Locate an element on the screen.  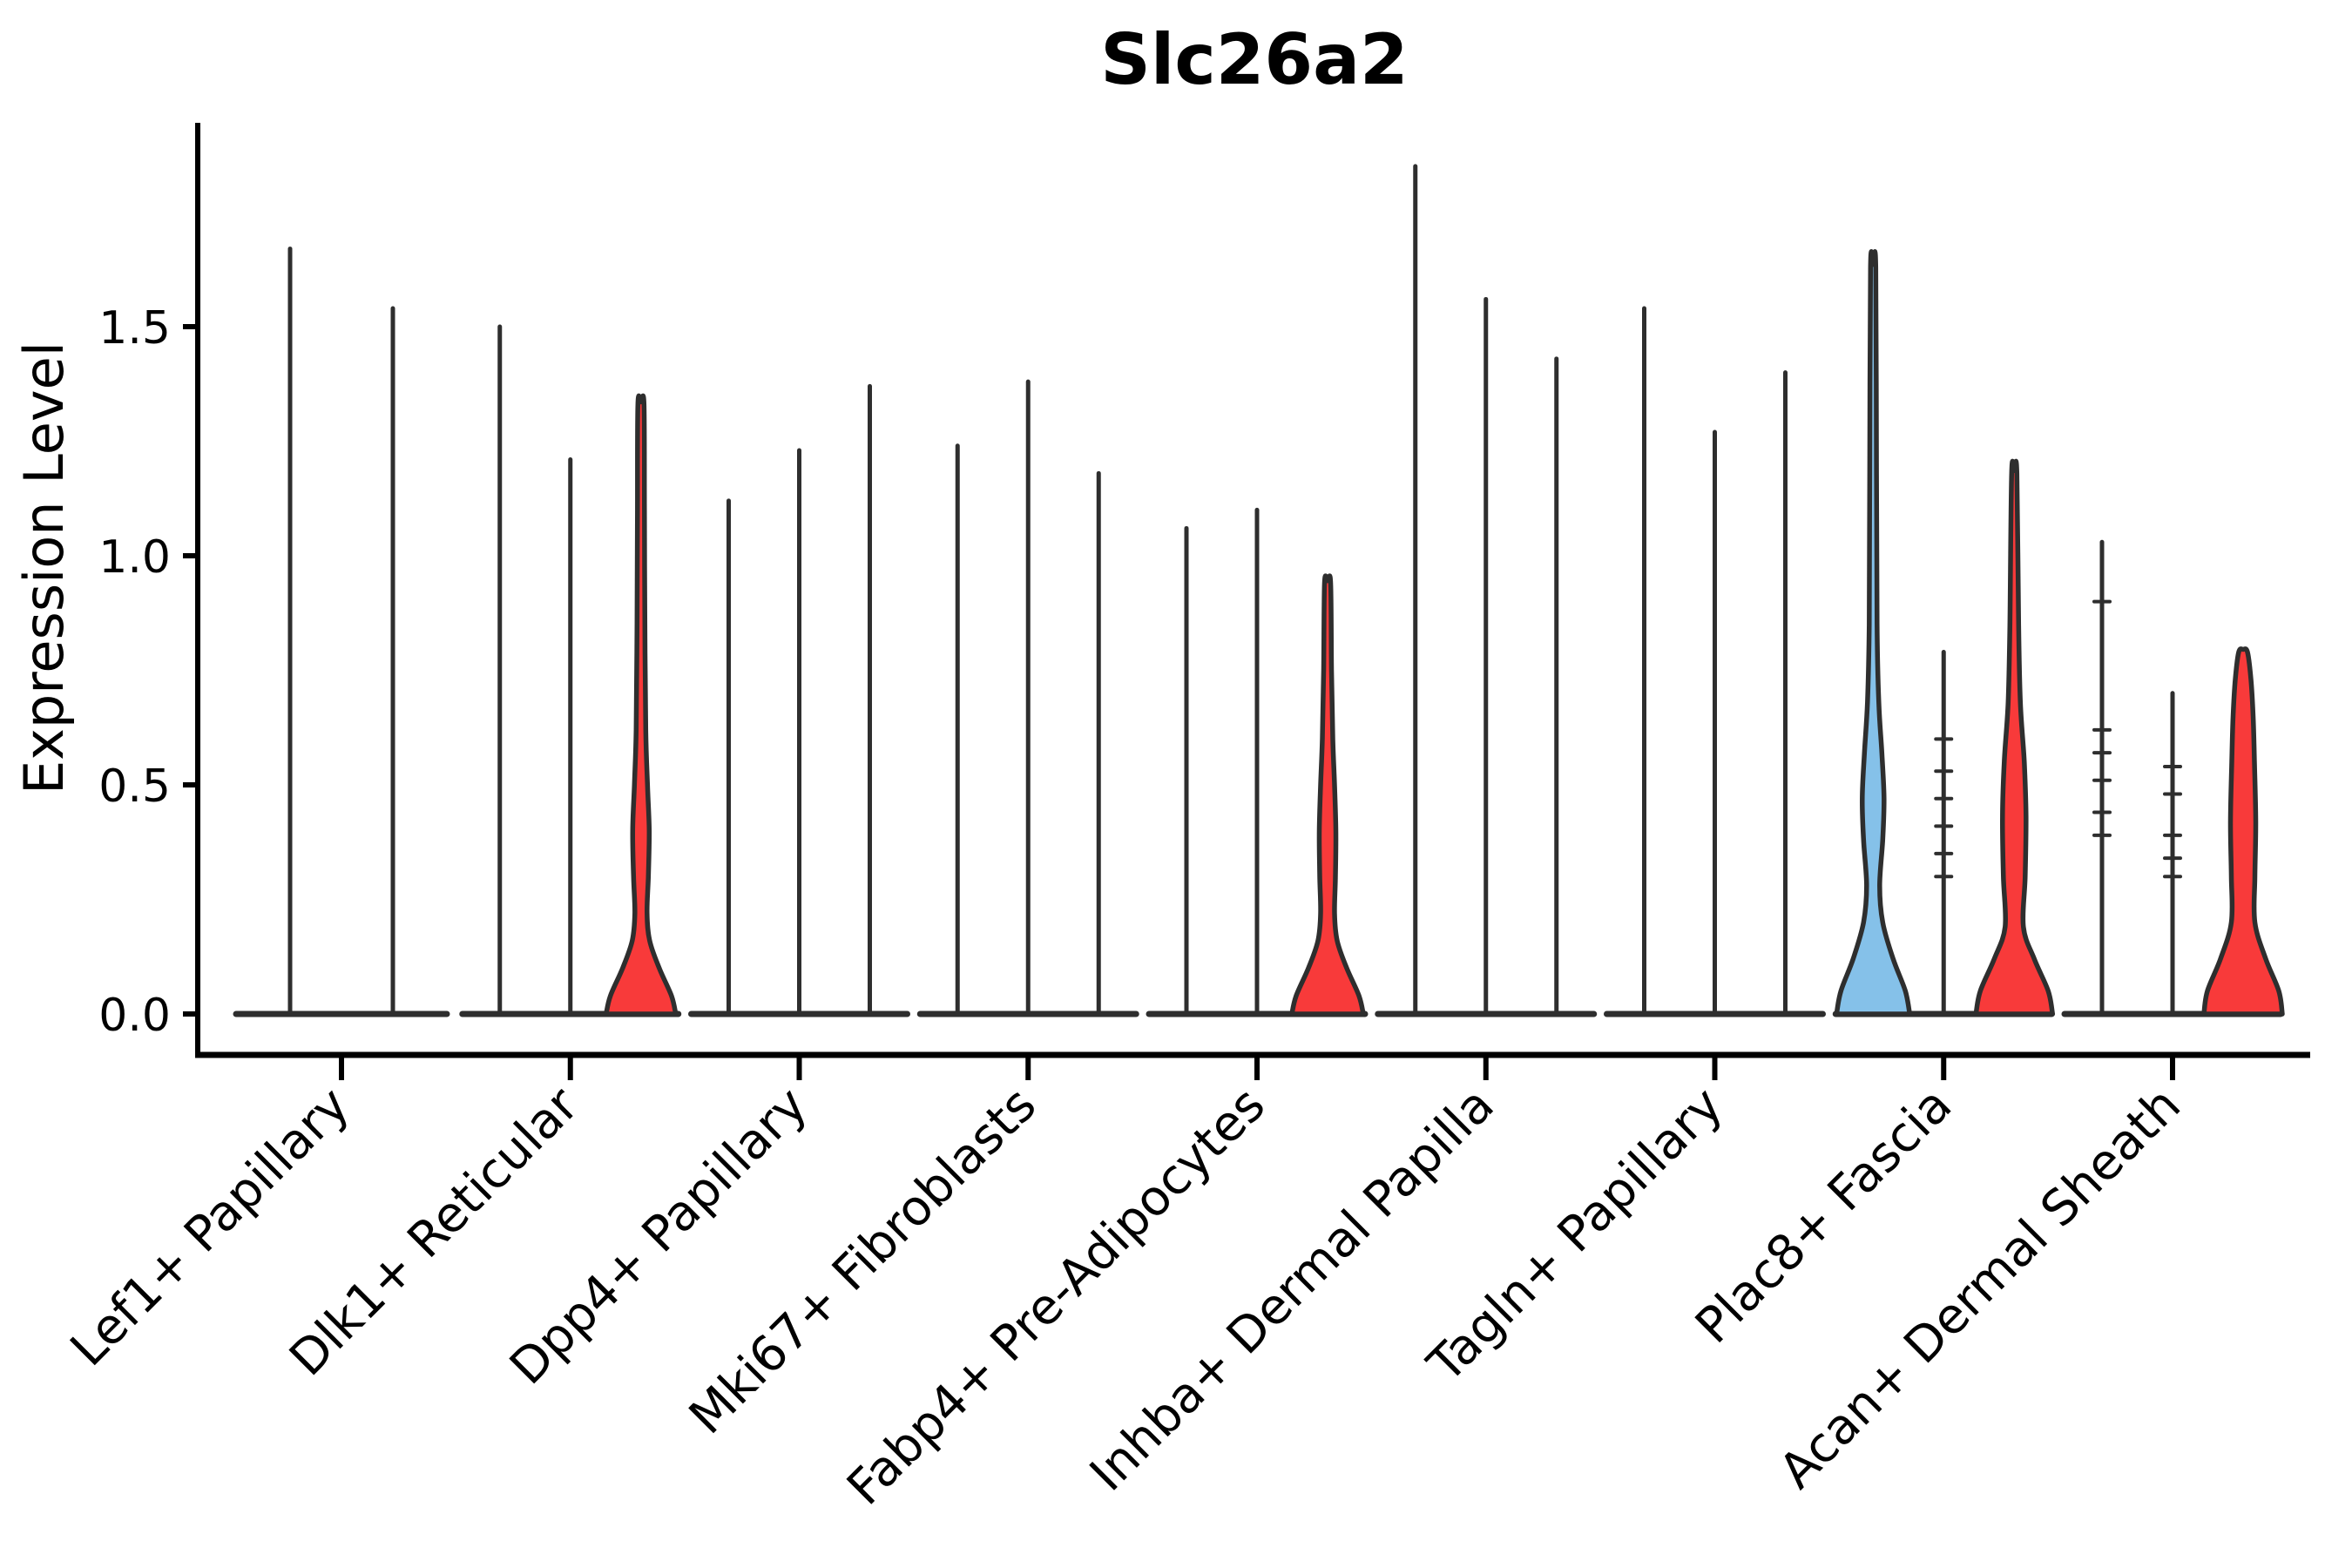
violin-shape-blue is located at coordinates (1874, 633).